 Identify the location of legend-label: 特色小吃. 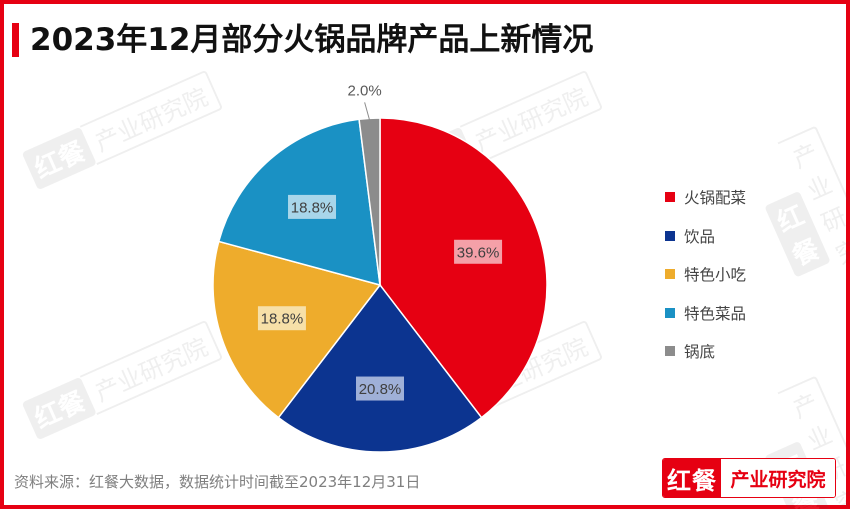
(715, 275).